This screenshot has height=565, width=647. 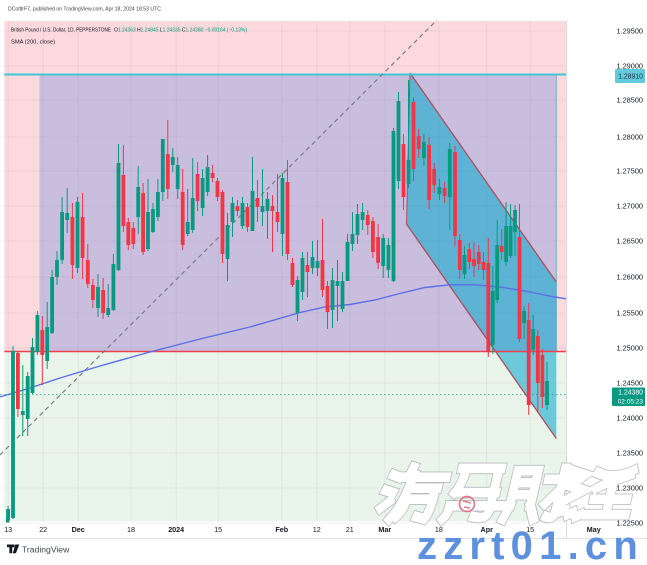 What do you see at coordinates (530, 544) in the screenshot?
I see `svg-text: zzrt01.cn` at bounding box center [530, 544].